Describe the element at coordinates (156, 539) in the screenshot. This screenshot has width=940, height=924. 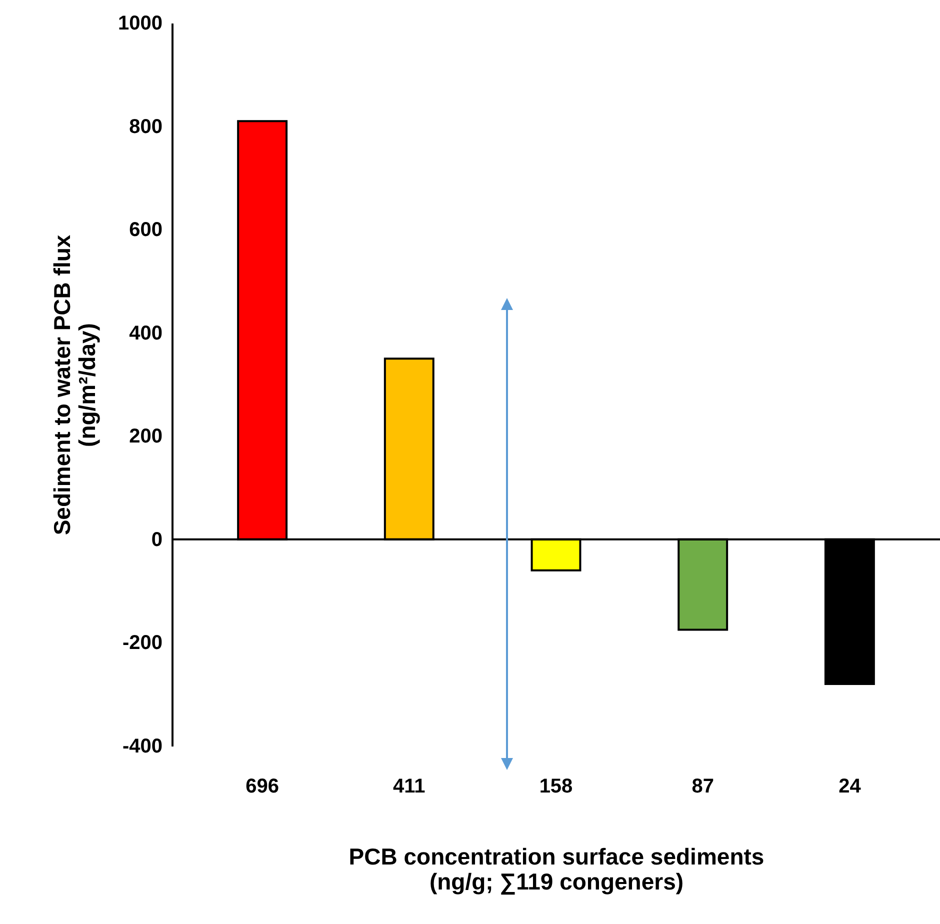
I see `y-tick-label: 0` at that location.